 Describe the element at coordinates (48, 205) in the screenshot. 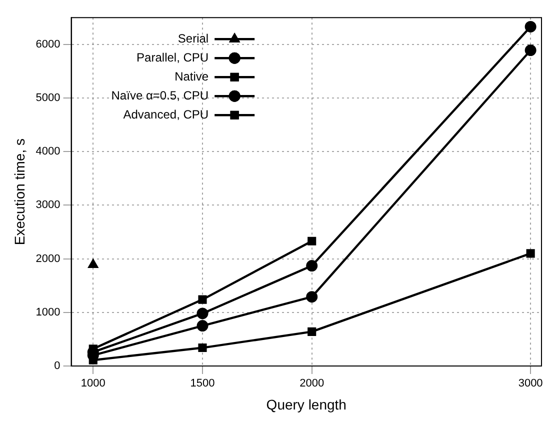

I see `y-tick-label: 3000` at that location.